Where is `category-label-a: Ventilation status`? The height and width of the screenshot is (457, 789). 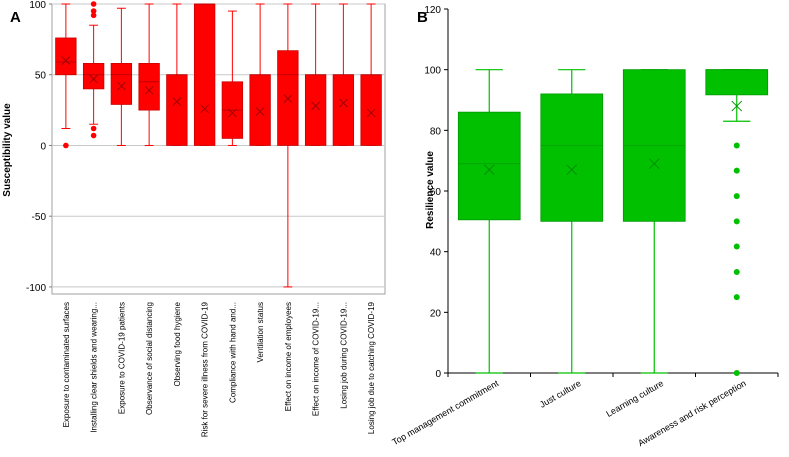 category-label-a: Ventilation status is located at coordinates (260, 332).